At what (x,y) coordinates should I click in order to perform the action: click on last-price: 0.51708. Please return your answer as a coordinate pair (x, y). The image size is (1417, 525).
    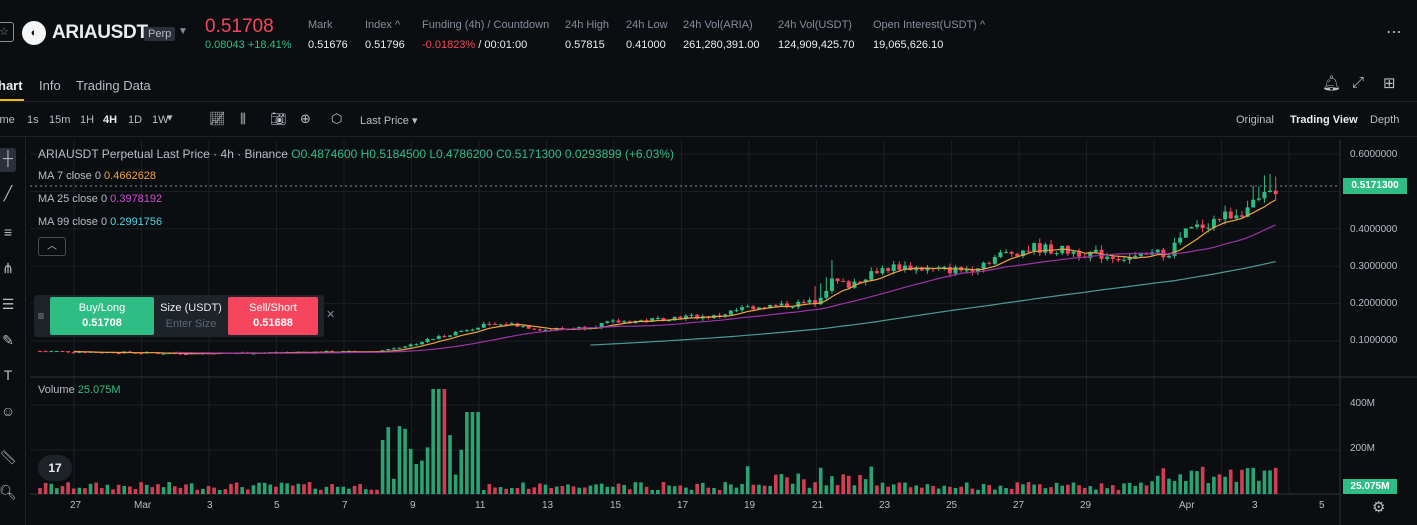
    Looking at the image, I should click on (239, 26).